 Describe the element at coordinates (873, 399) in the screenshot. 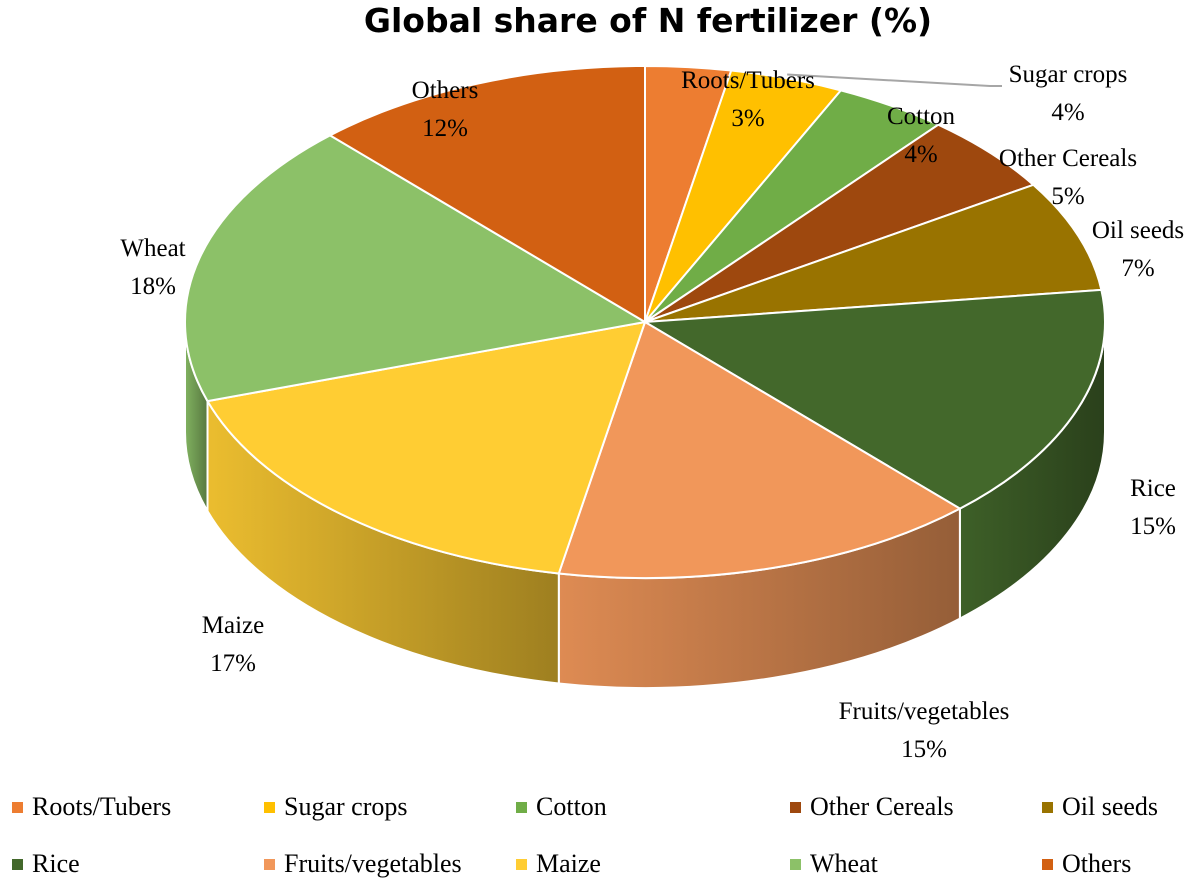

I see `pie-slice-rice` at that location.